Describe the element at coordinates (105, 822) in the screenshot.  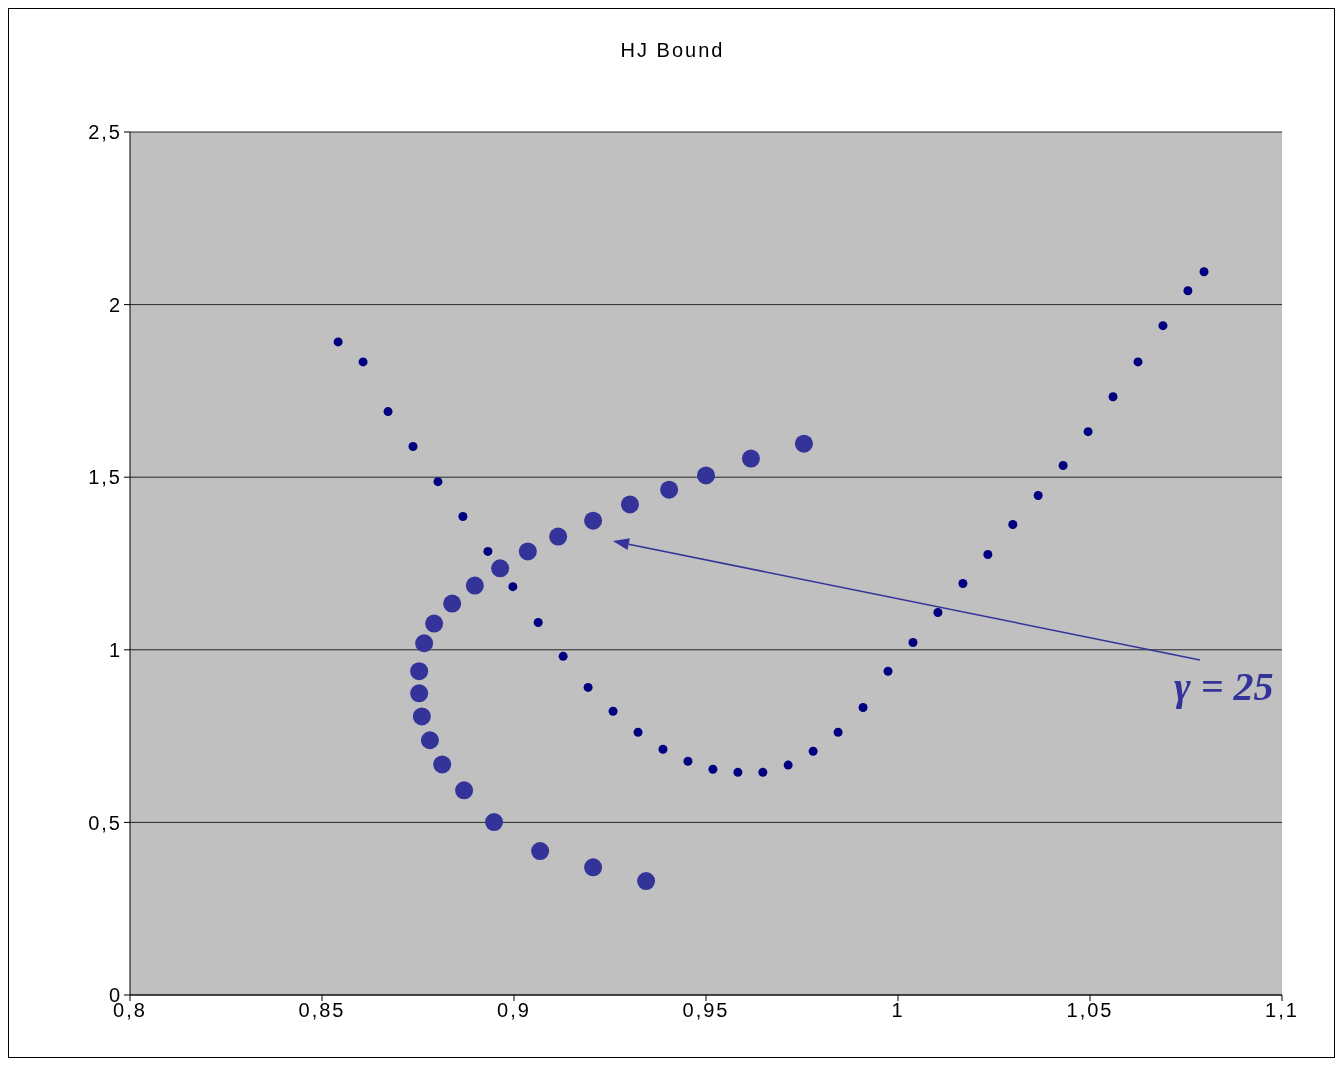
I see `y-tick-label: 0,5` at that location.